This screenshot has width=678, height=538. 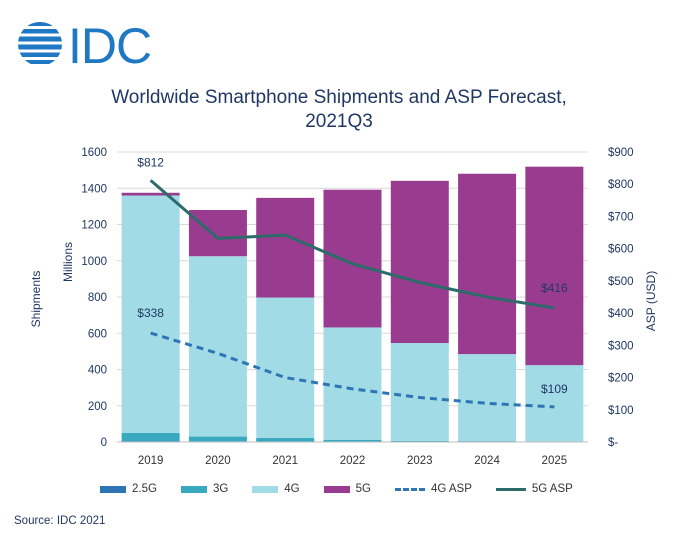 I want to click on bar-4g-2021, so click(x=285, y=368).